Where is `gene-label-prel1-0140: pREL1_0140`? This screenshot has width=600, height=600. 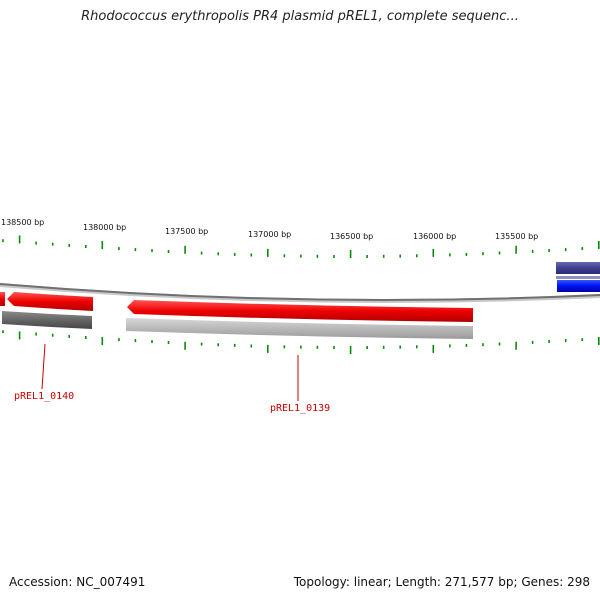 gene-label-prel1-0140: pREL1_0140 is located at coordinates (44, 396).